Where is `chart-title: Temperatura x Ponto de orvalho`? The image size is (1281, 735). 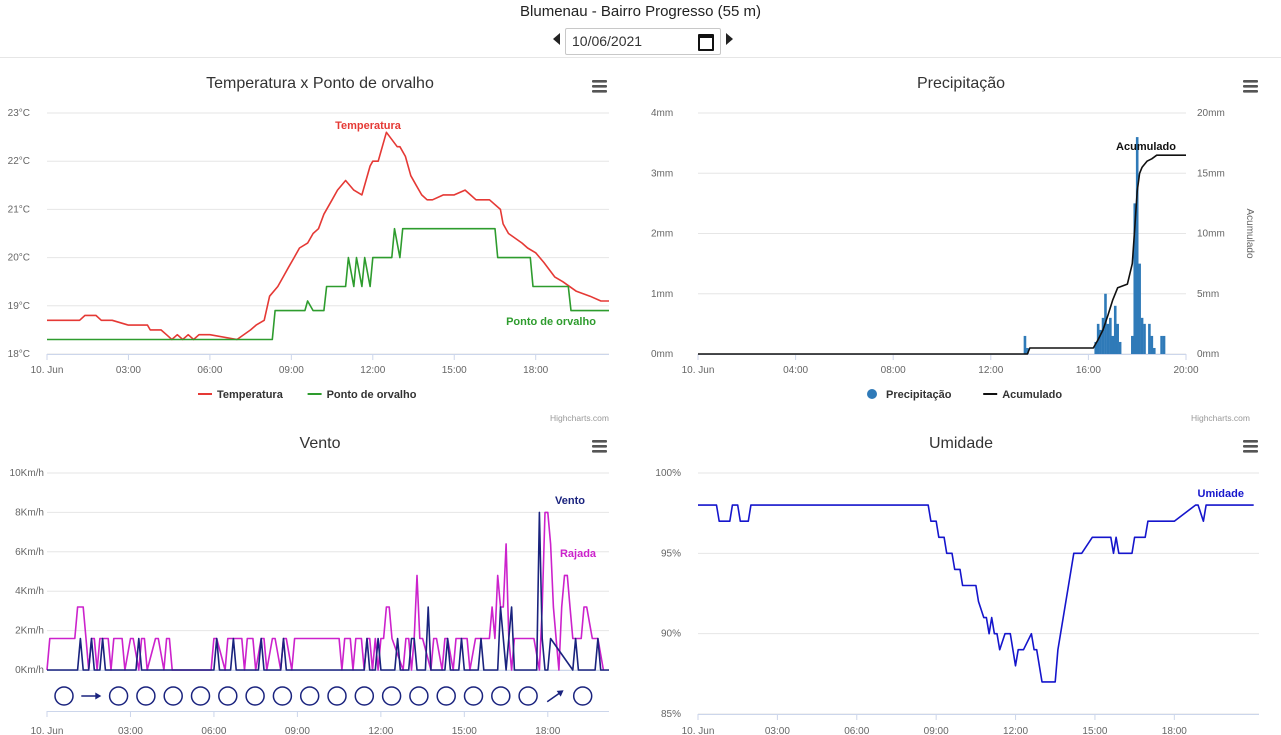 chart-title: Temperatura x Ponto de orvalho is located at coordinates (320, 83).